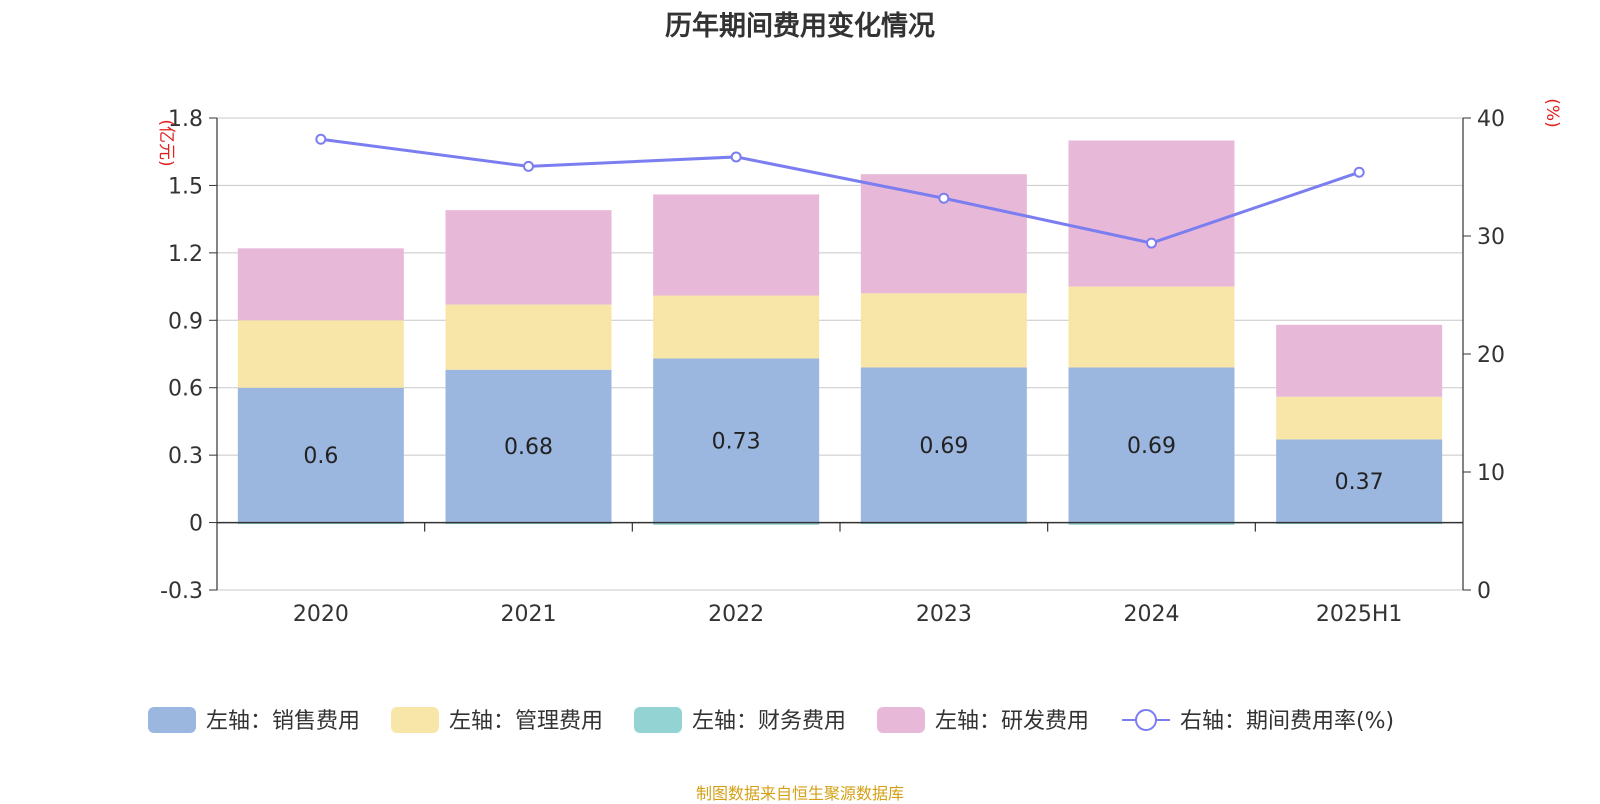  I want to click on bar-data-label: 0.6, so click(320, 456).